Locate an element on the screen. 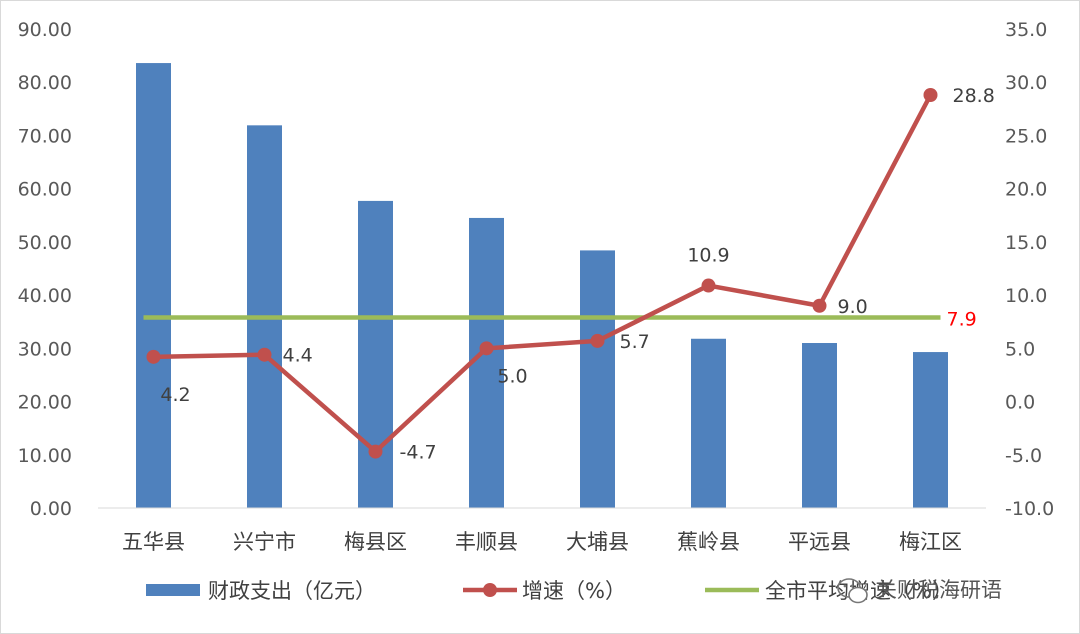  right-tick-label: 20.0 is located at coordinates (1026, 190).